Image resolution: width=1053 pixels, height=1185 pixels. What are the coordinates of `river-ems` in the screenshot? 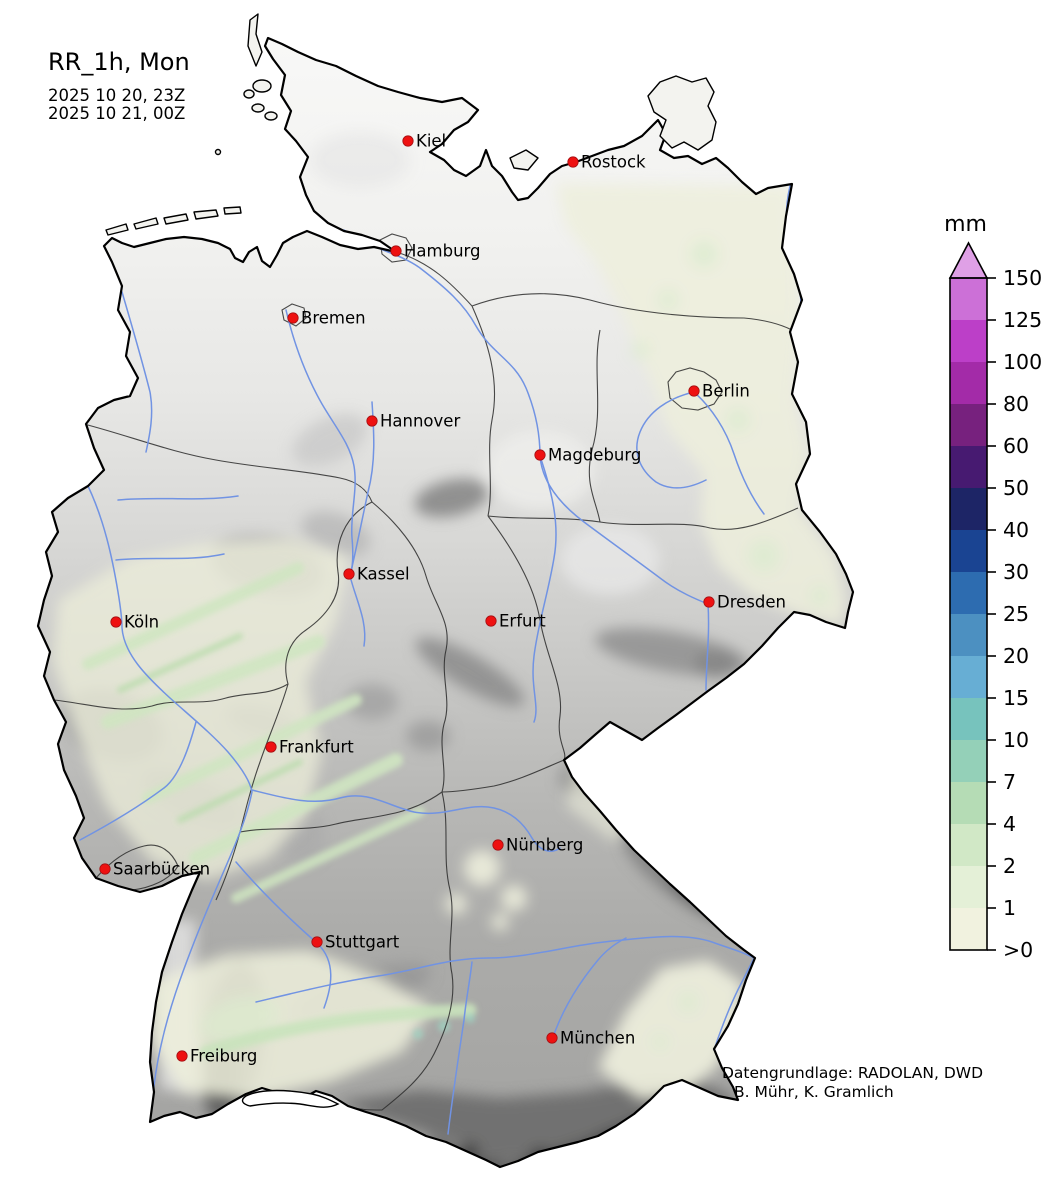 It's located at (137, 372).